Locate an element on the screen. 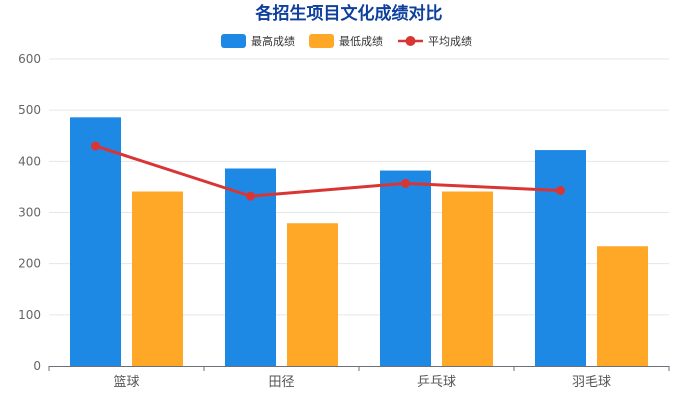 Image resolution: width=698 pixels, height=400 pixels. y-tick-label: 100 is located at coordinates (29, 315).